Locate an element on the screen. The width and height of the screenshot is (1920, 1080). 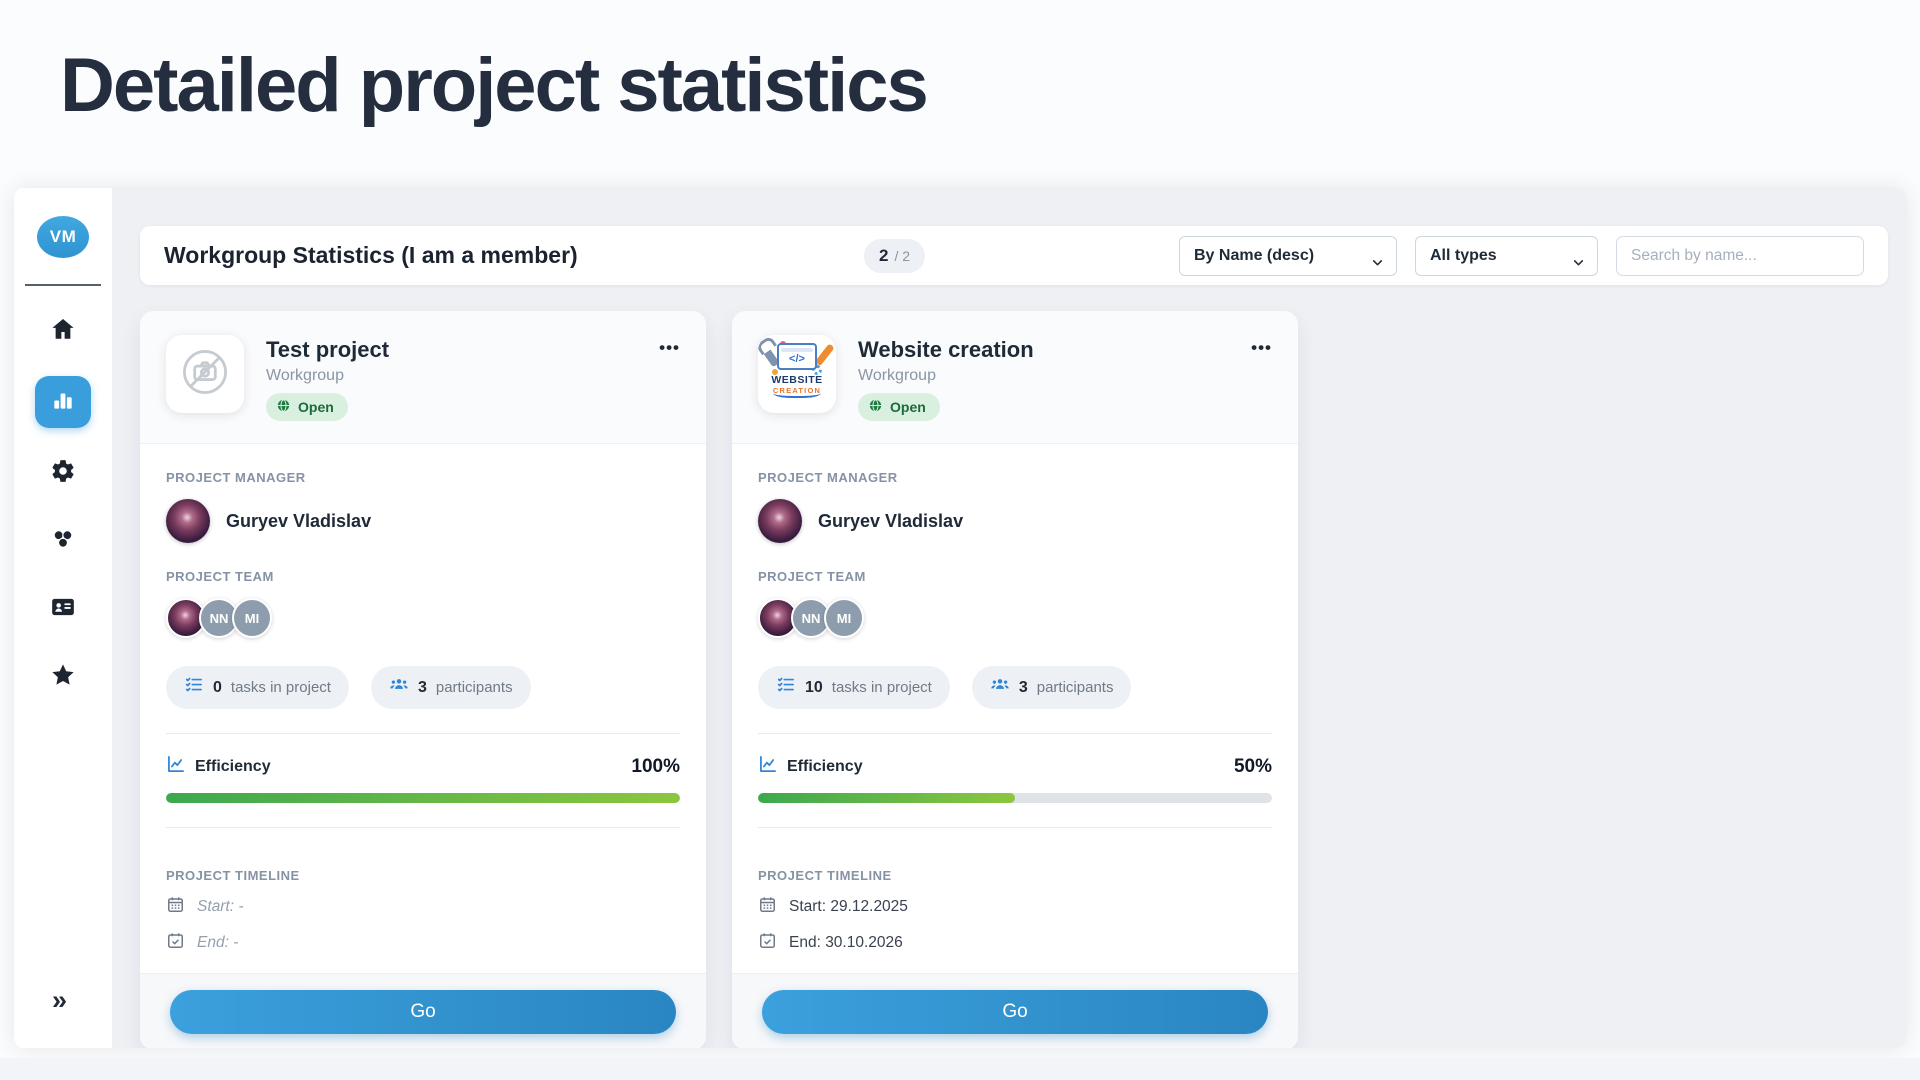
page-title: Detailed project statistics is located at coordinates (494, 85).